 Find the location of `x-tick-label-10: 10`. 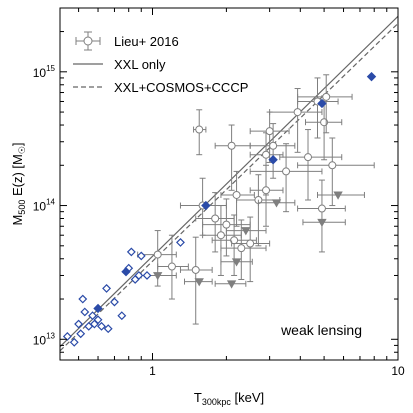

x-tick-label-10: 10 is located at coordinates (398, 371).